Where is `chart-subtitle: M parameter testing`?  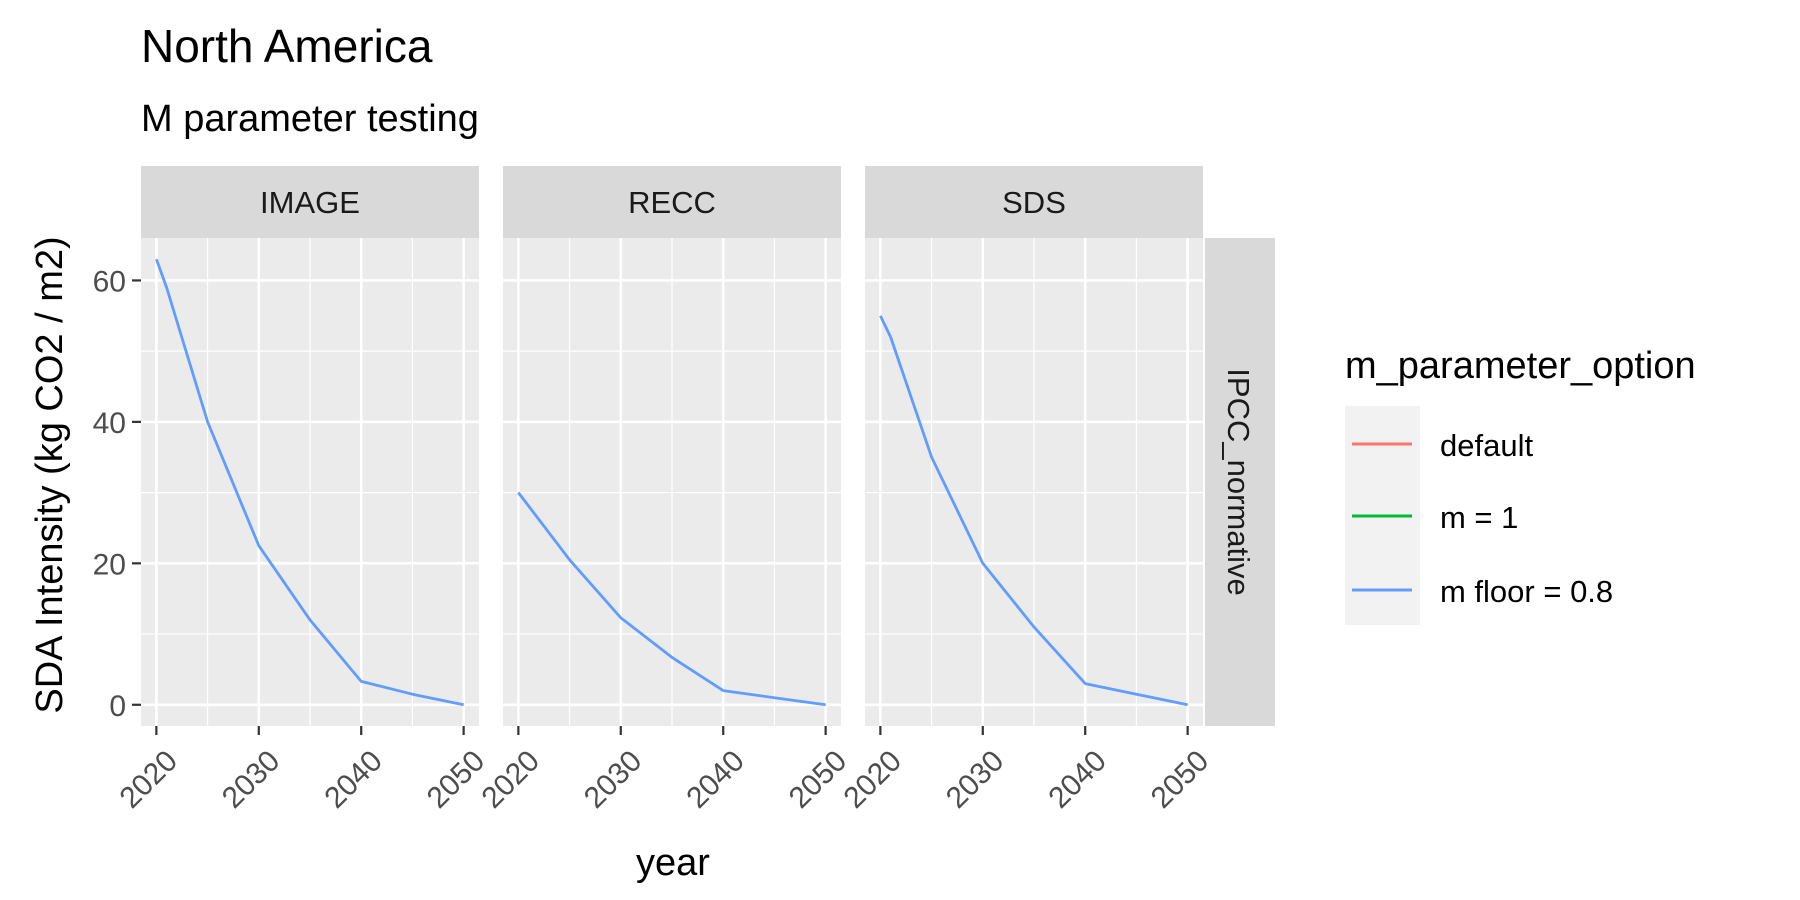 chart-subtitle: M parameter testing is located at coordinates (310, 119).